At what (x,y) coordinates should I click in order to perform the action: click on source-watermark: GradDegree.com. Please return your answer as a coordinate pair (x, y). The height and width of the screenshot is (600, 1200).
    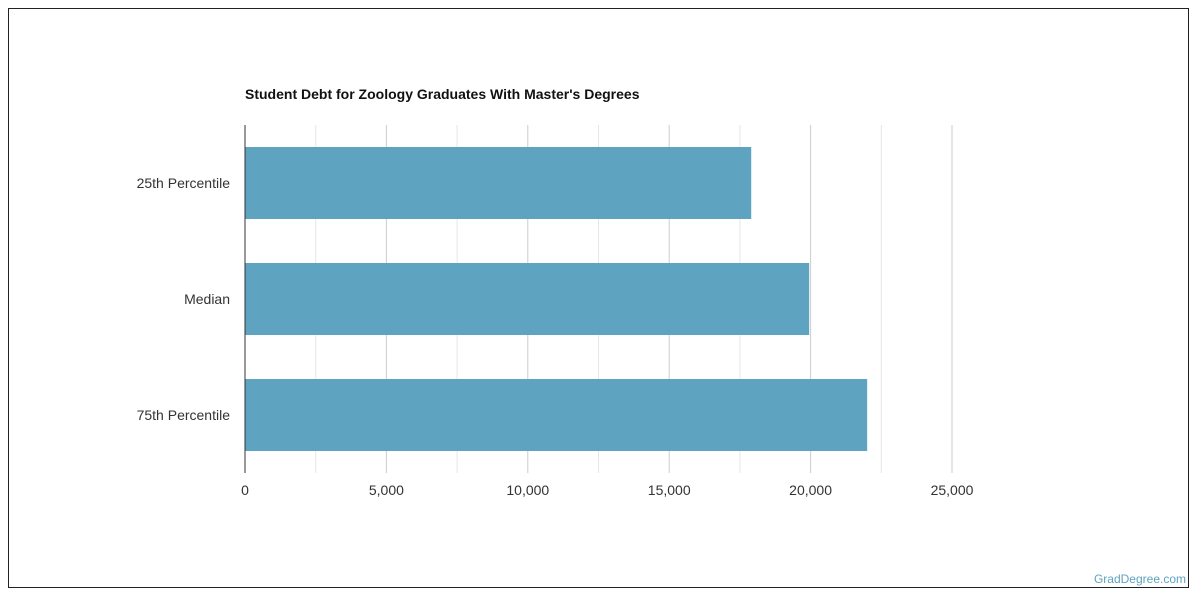
    Looking at the image, I should click on (1139, 579).